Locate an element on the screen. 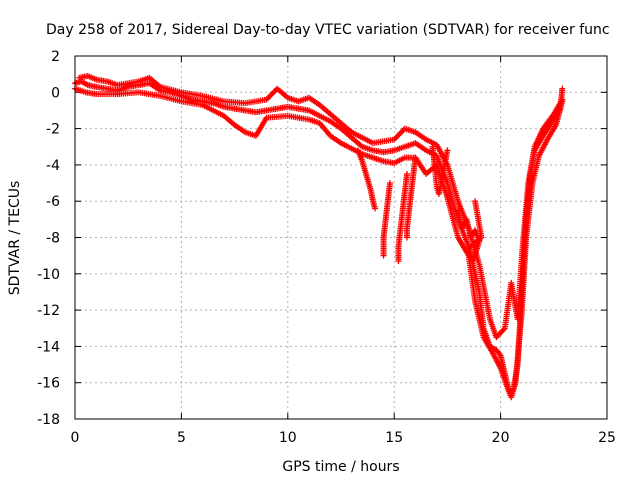 This screenshot has height=480, width=640. y-tick-label: 0 is located at coordinates (55, 93).